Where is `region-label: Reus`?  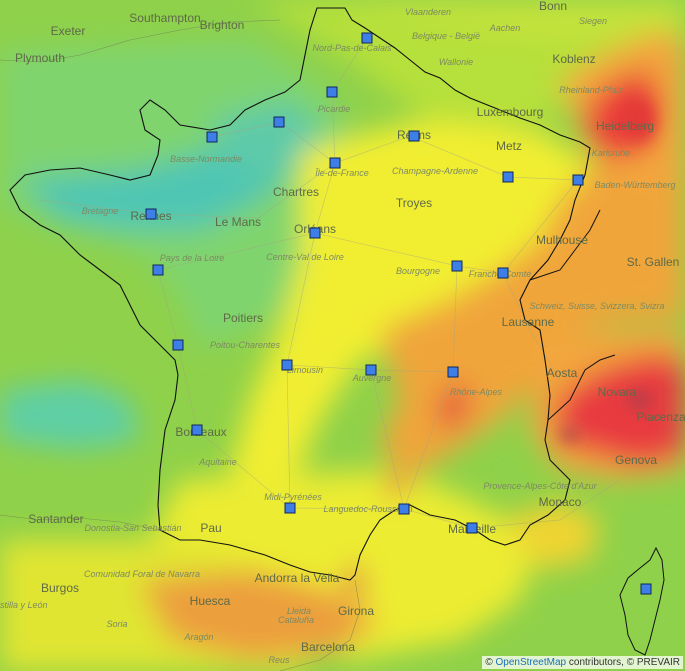
region-label: Reus is located at coordinates (279, 660).